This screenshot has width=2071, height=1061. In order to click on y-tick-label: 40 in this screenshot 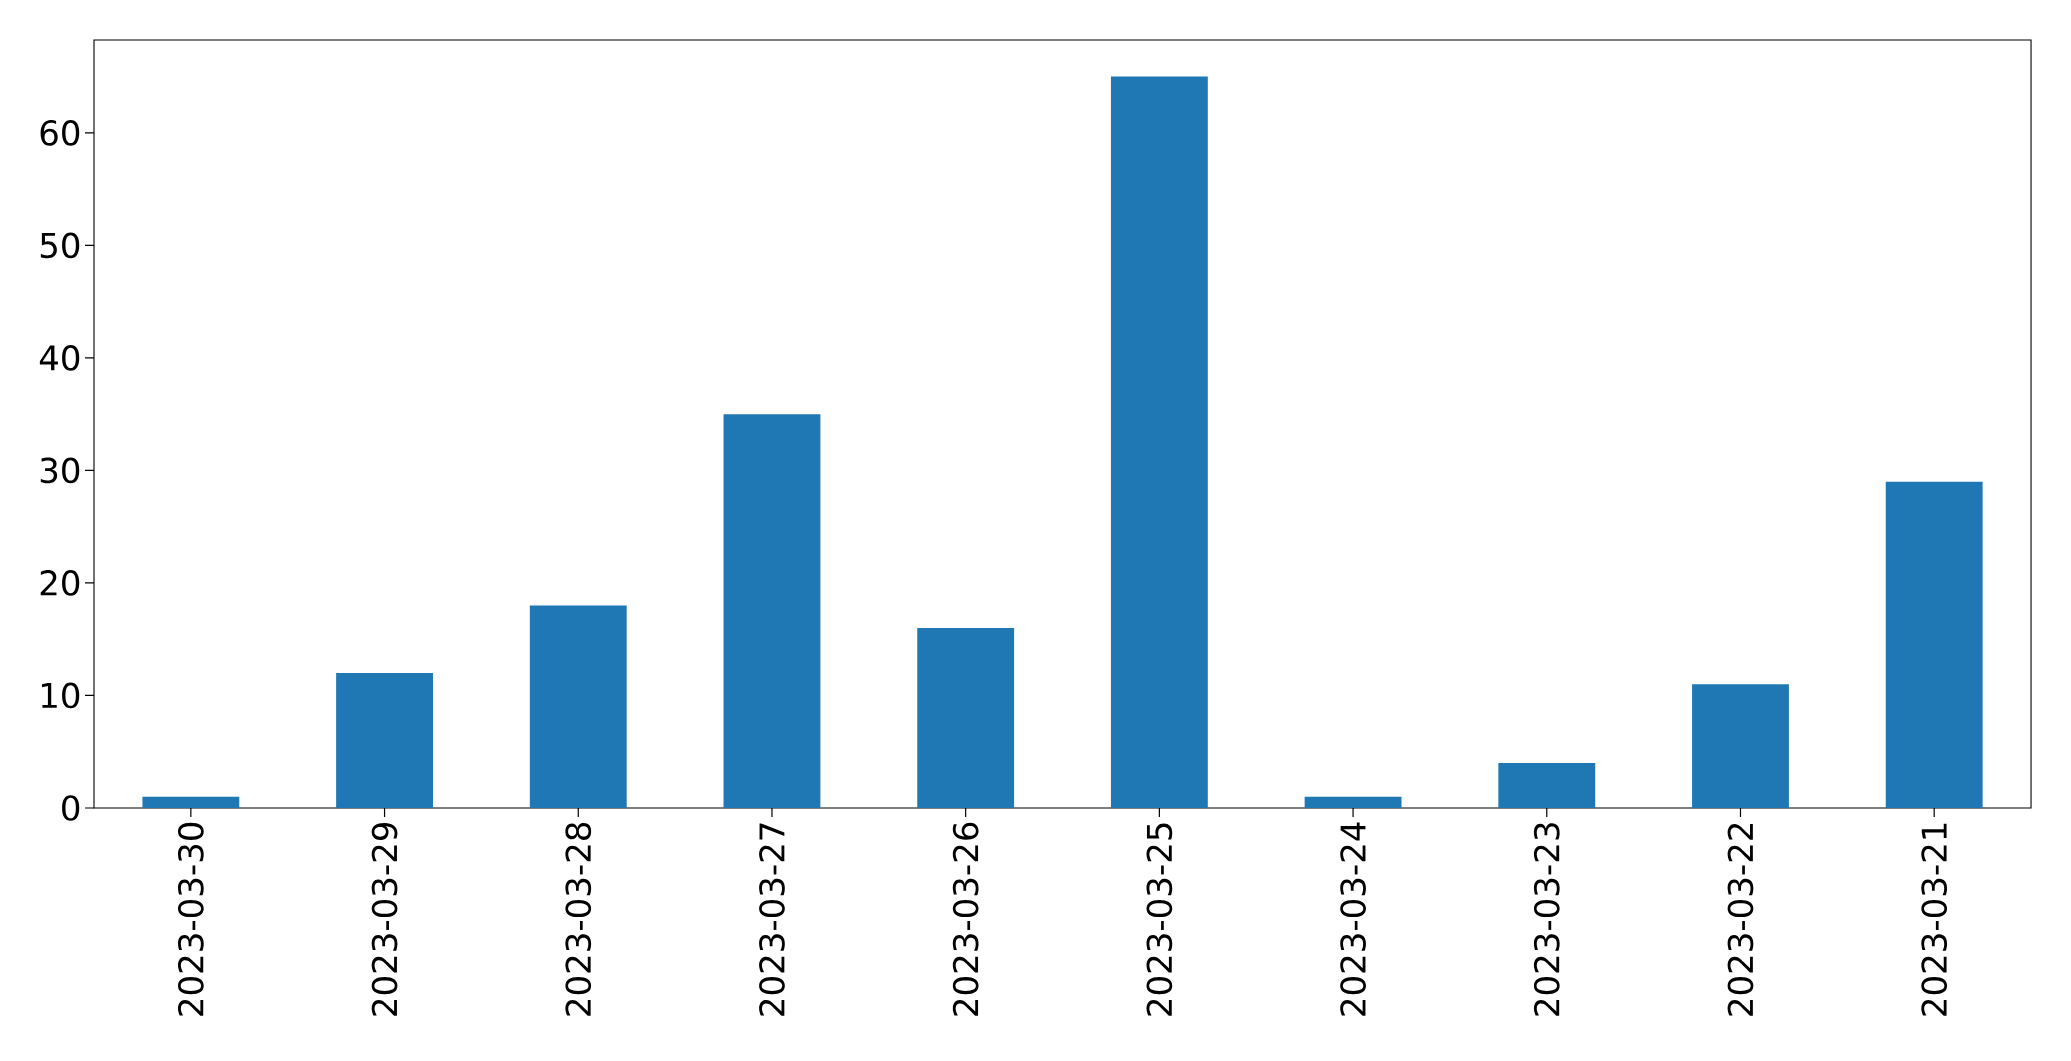, I will do `click(59, 358)`.